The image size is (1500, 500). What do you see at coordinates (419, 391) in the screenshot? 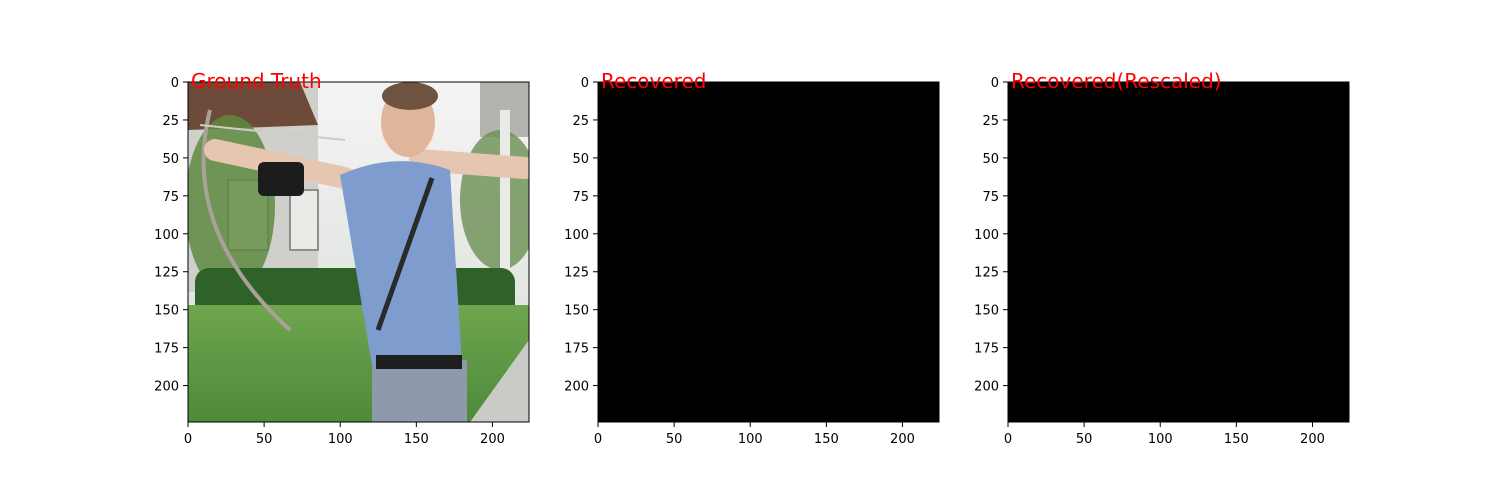
I see `photo-legs` at bounding box center [419, 391].